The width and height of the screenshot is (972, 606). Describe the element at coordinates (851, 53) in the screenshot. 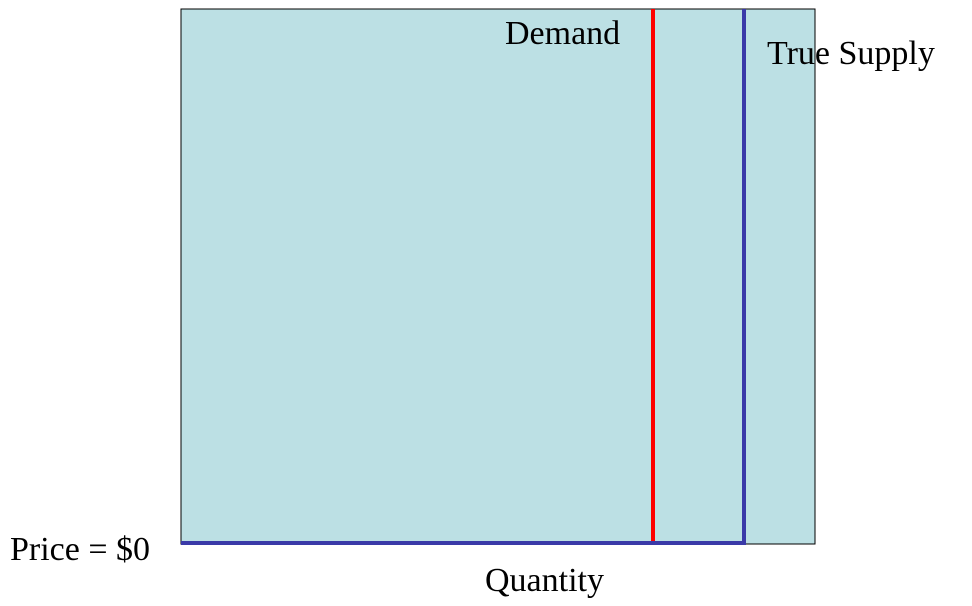

I see `true-supply-label: True Supply` at that location.